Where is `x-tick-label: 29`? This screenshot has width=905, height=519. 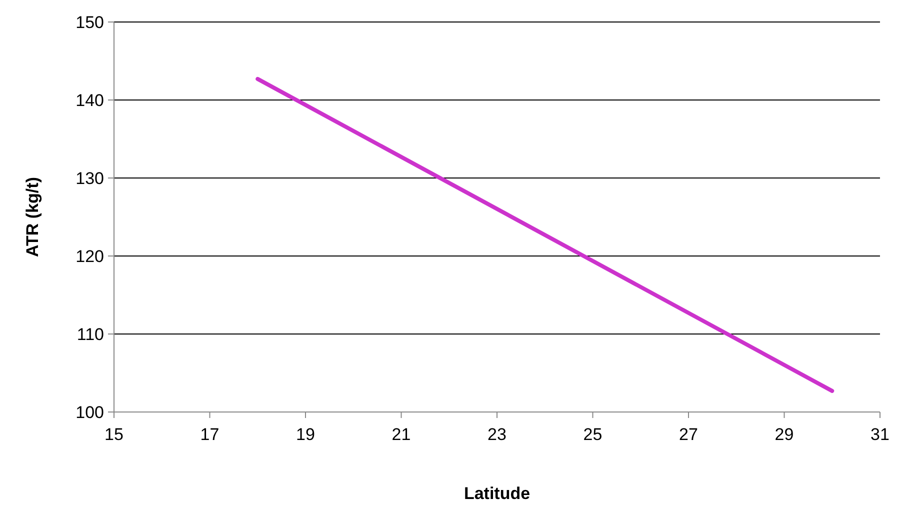 x-tick-label: 29 is located at coordinates (784, 434).